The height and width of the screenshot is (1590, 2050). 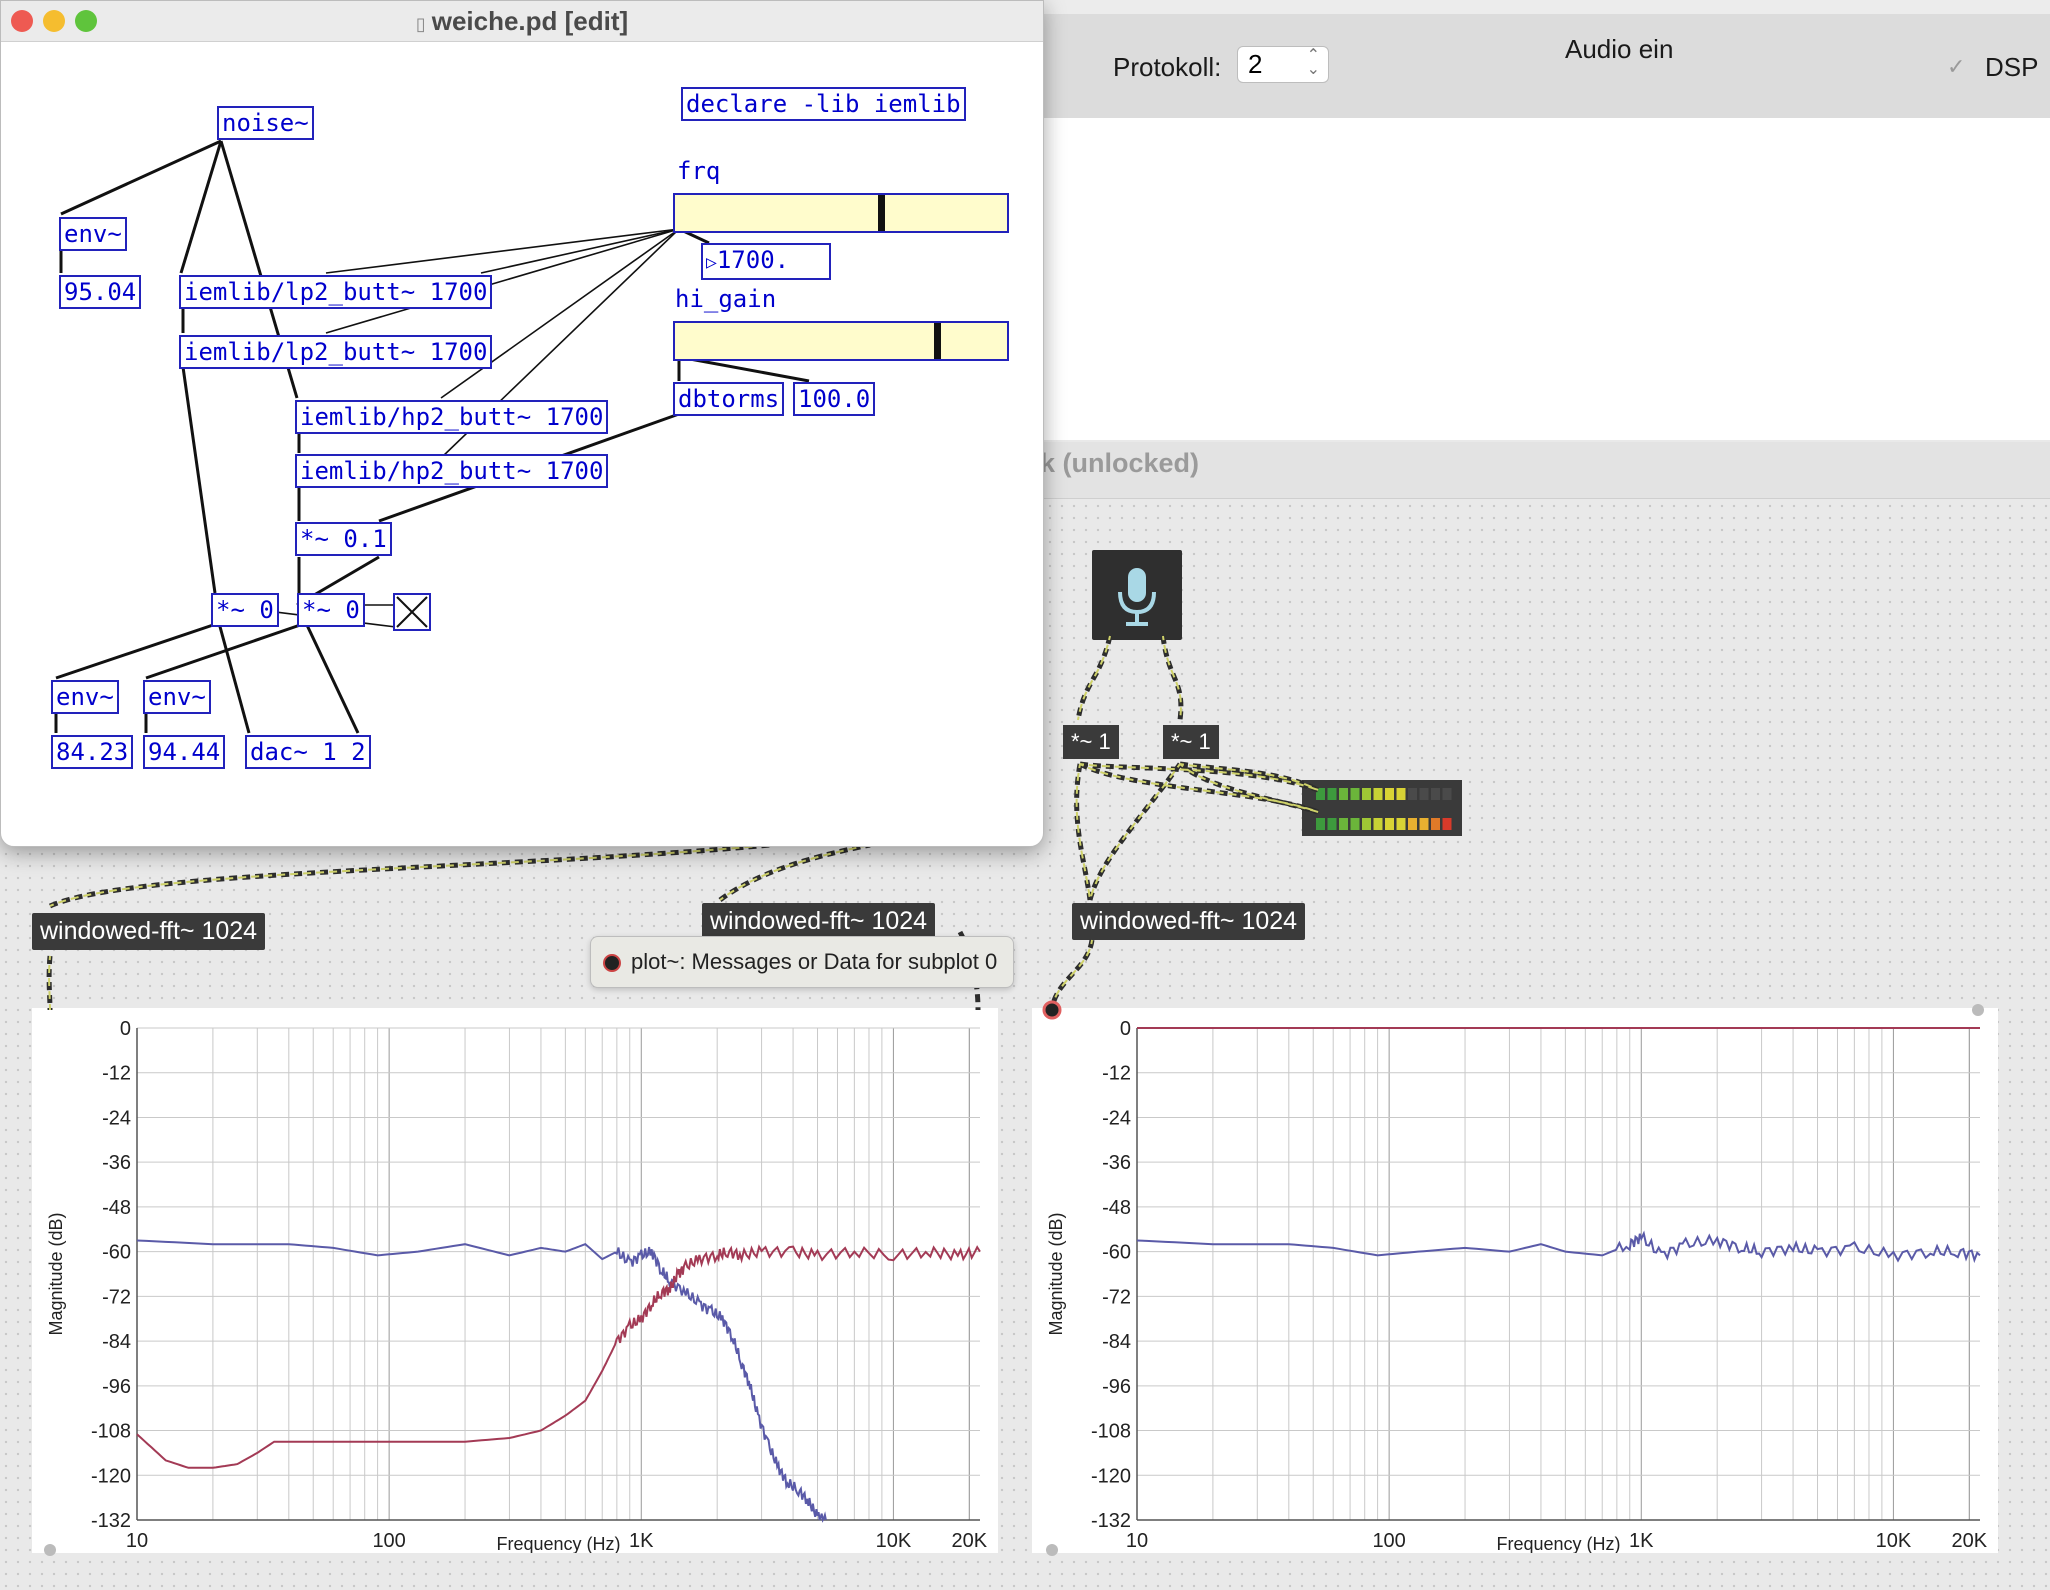 I want to click on y-tick-label: 0, so click(x=125, y=1029).